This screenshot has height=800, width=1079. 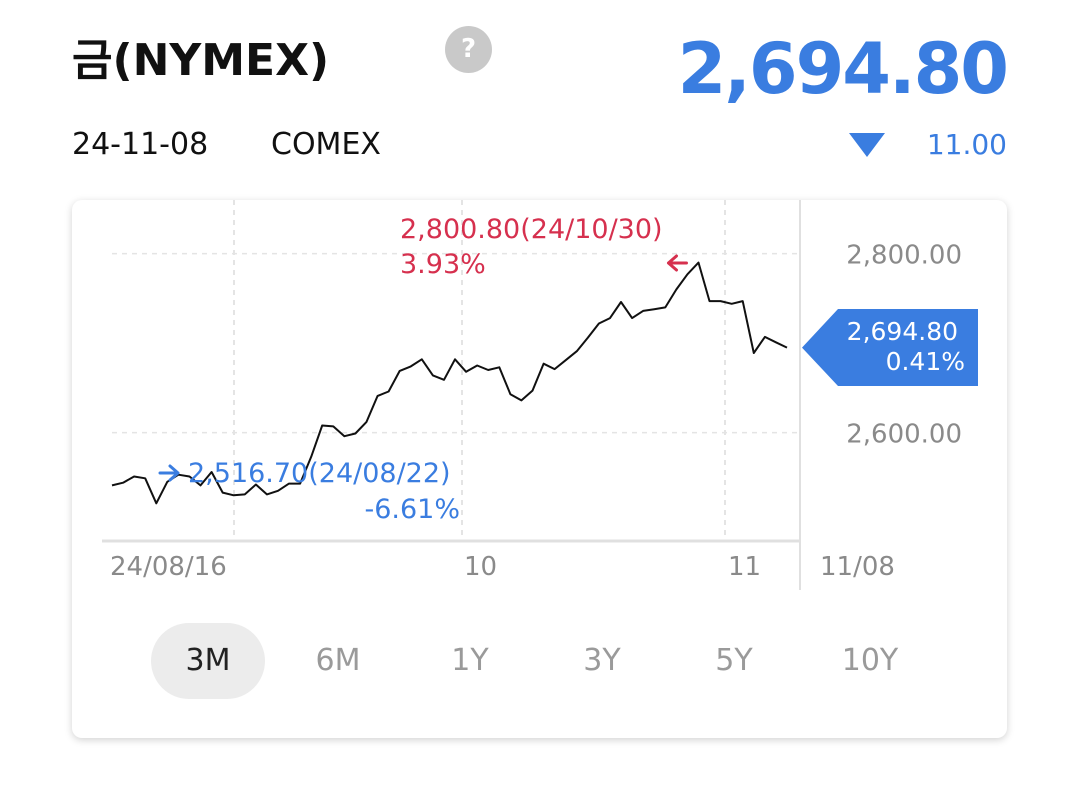 What do you see at coordinates (870, 660) in the screenshot?
I see `period-10y-button: 10Y` at bounding box center [870, 660].